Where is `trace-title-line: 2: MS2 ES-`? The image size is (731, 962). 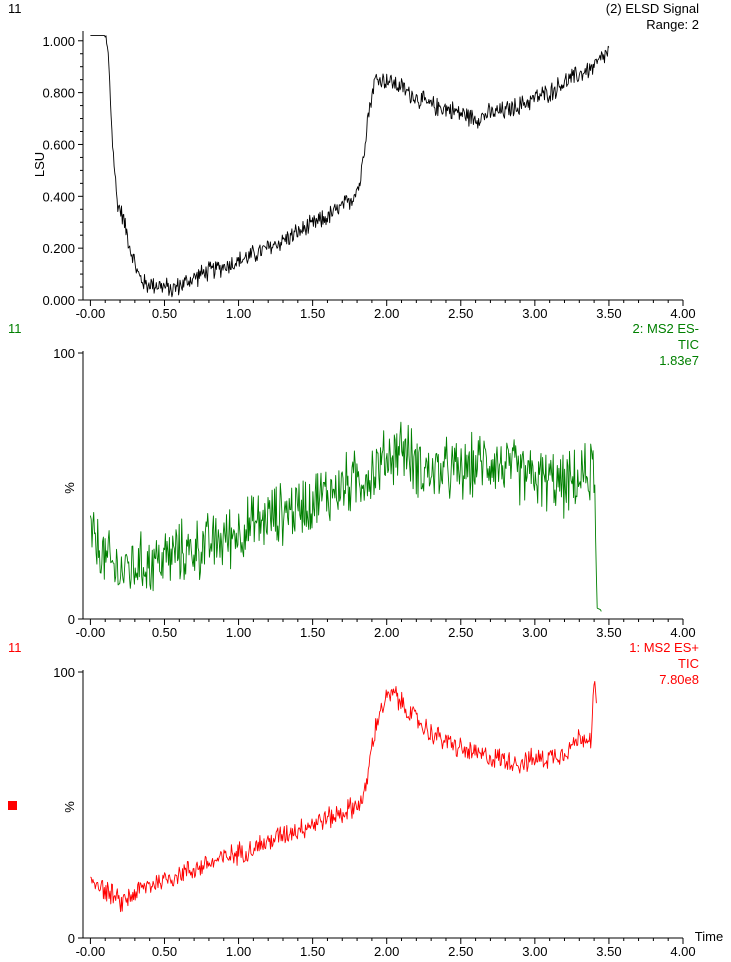 trace-title-line: 2: MS2 ES- is located at coordinates (666, 328).